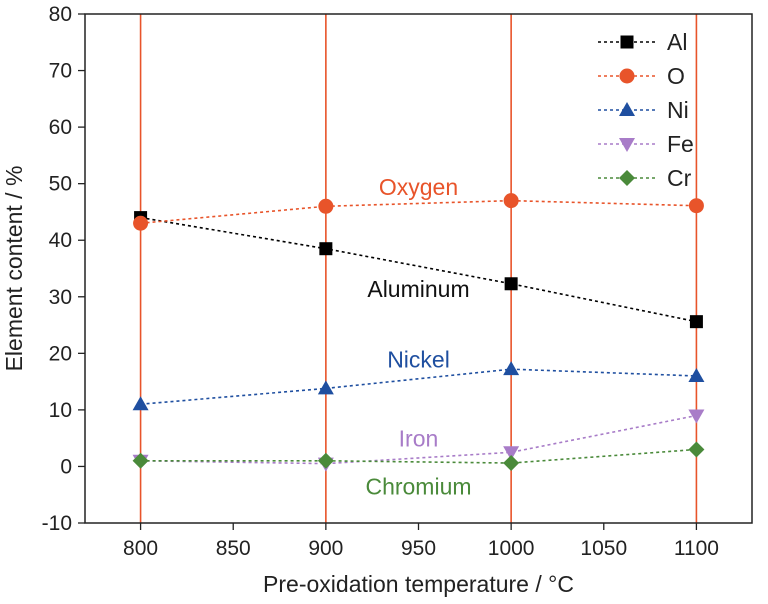  What do you see at coordinates (418, 456) in the screenshot?
I see `series-line-cr` at bounding box center [418, 456].